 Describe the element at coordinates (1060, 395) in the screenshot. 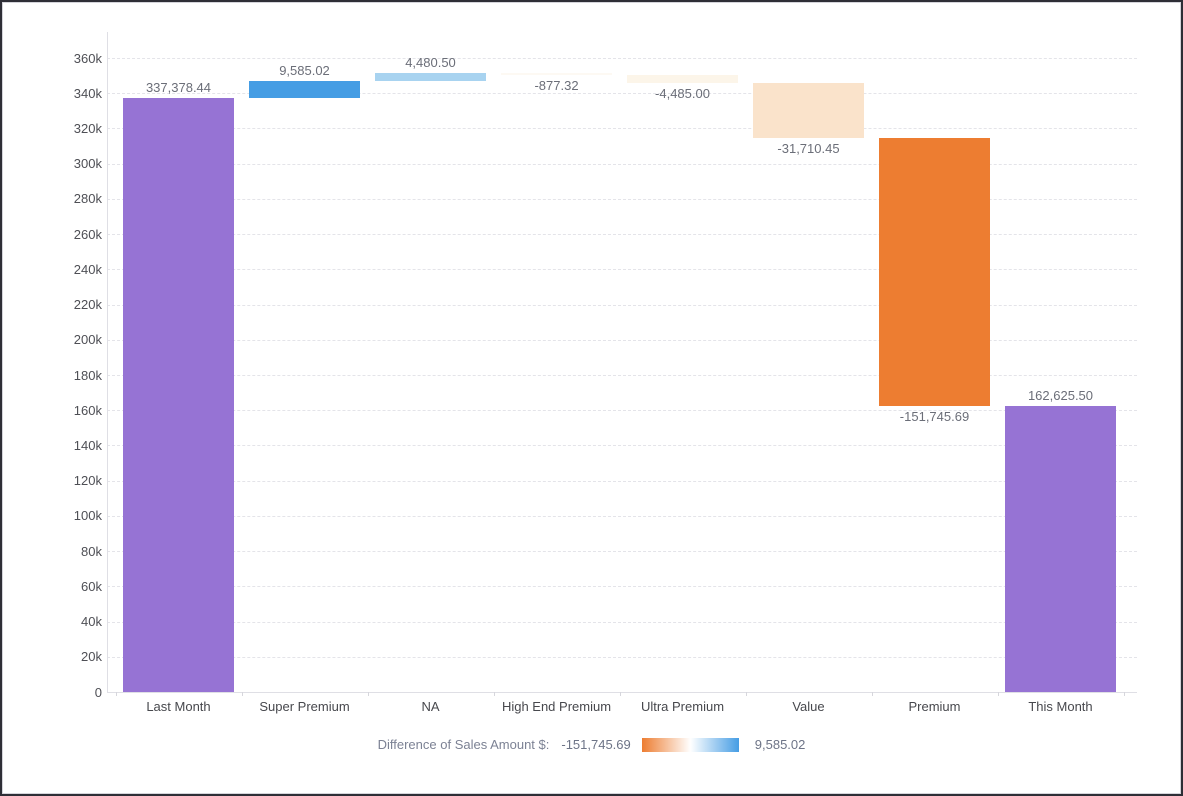

I see `bar-value-label: 162,625.50` at that location.